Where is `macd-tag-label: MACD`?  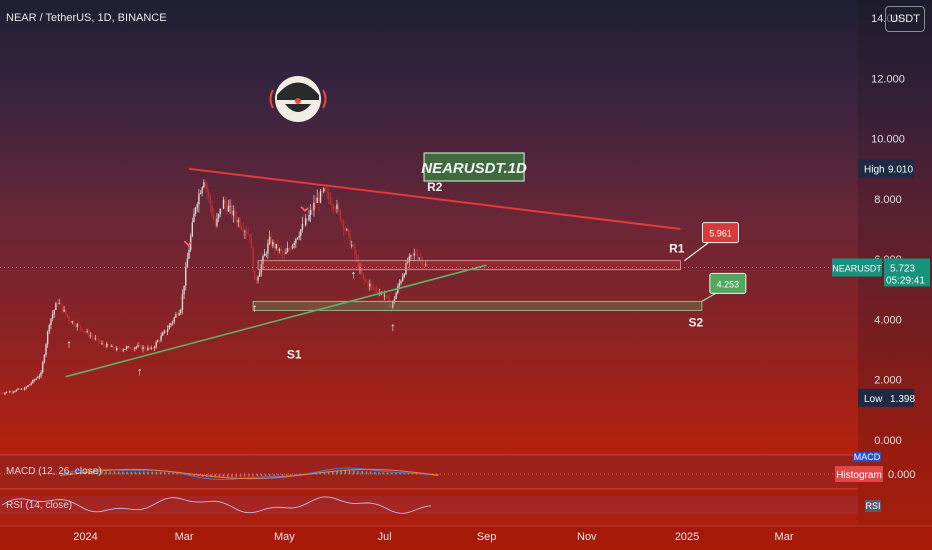 macd-tag-label: MACD is located at coordinates (867, 457).